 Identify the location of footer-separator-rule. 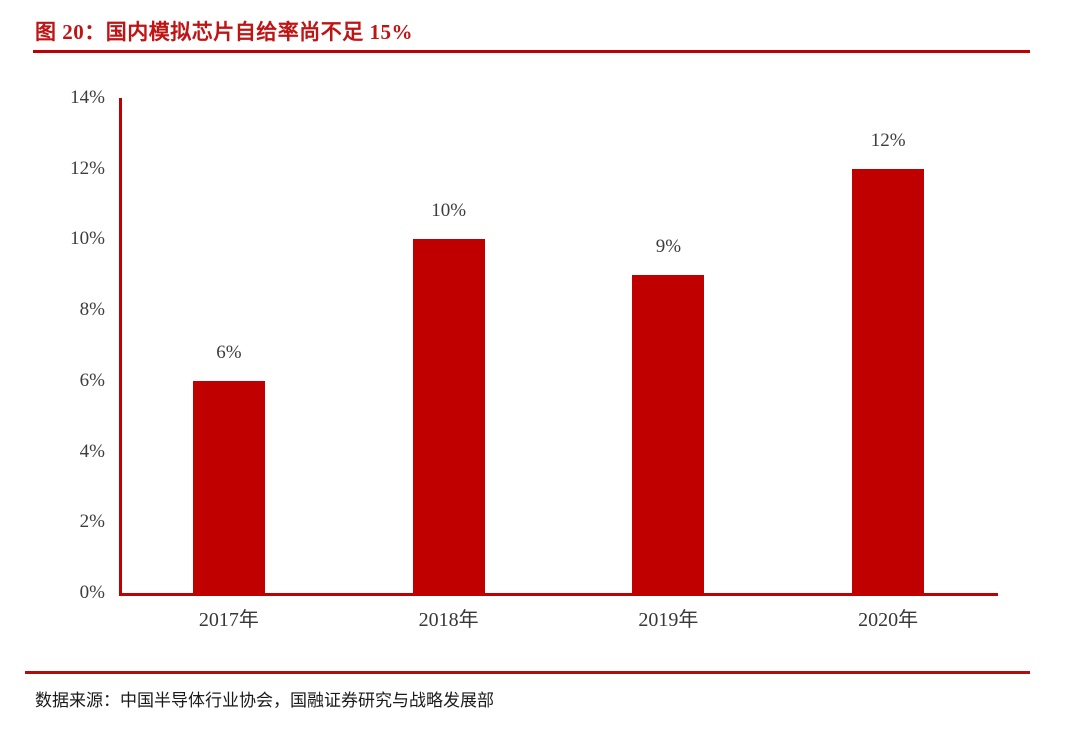
(527, 672).